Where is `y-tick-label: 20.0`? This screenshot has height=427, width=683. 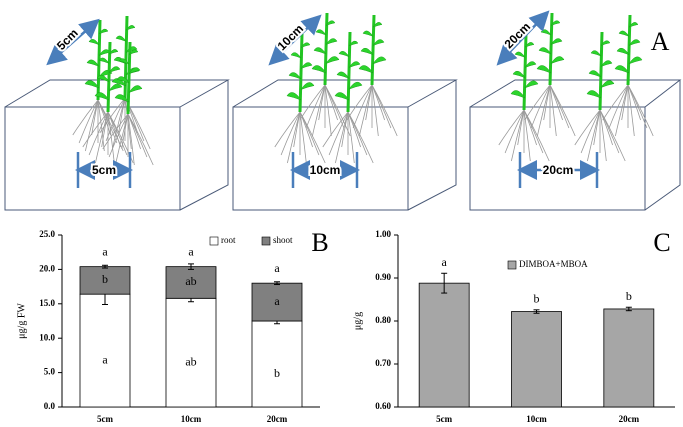 y-tick-label: 20.0 is located at coordinates (47, 268).